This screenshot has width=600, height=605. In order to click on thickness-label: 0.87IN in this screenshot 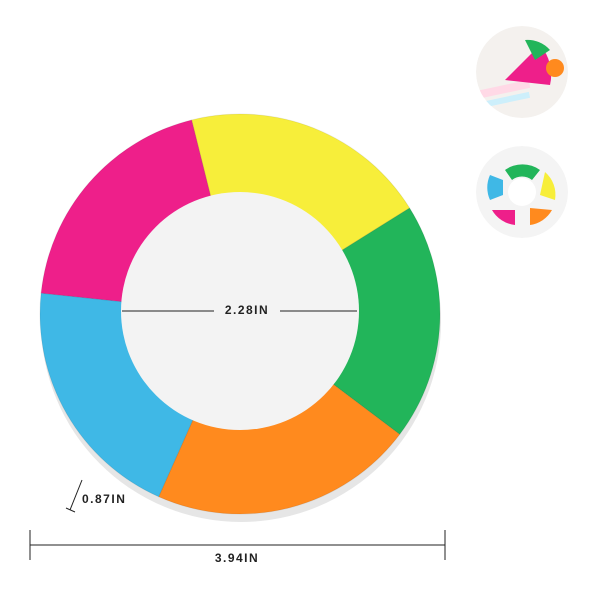, I will do `click(104, 499)`.